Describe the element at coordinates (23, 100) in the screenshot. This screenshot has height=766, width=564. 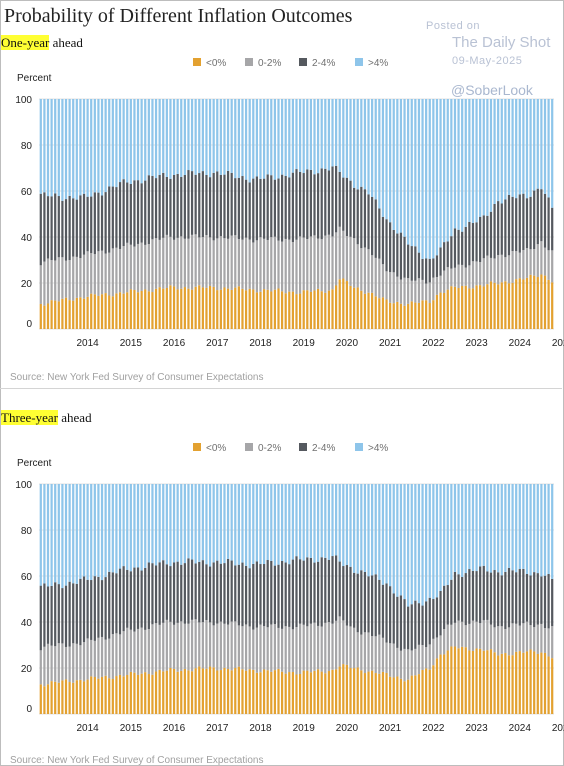
I see `y-tick-label: 100` at that location.